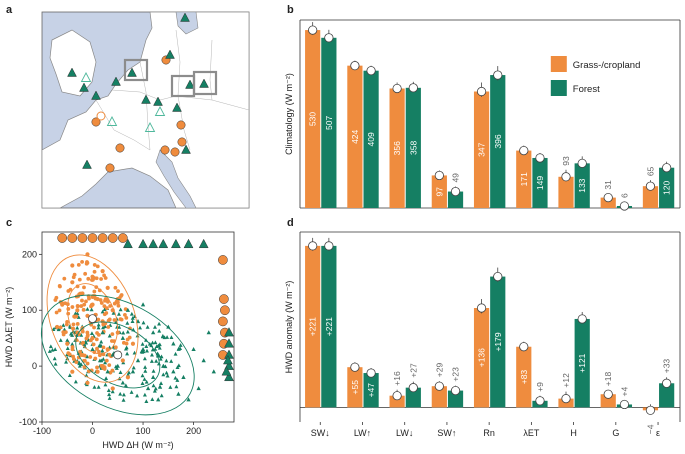 The width and height of the screenshot is (685, 454). I want to click on forest-confidence-ellipse, so click(117, 355).